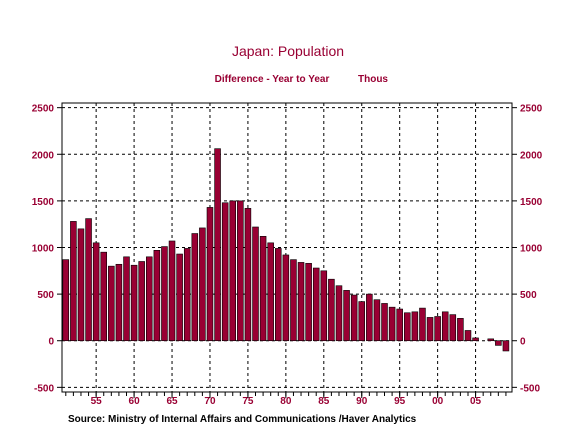 The image size is (576, 432). What do you see at coordinates (438, 401) in the screenshot?
I see `x-tick-label: 00` at bounding box center [438, 401].